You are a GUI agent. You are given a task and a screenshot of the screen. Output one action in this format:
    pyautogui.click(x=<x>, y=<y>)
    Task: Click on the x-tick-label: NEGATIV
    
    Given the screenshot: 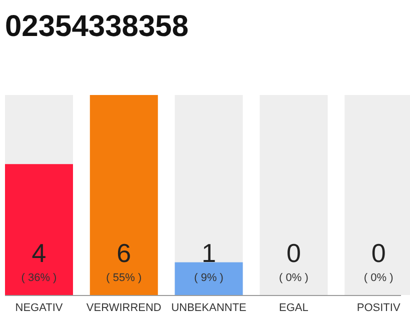 What is the action you would take?
    pyautogui.click(x=39, y=308)
    